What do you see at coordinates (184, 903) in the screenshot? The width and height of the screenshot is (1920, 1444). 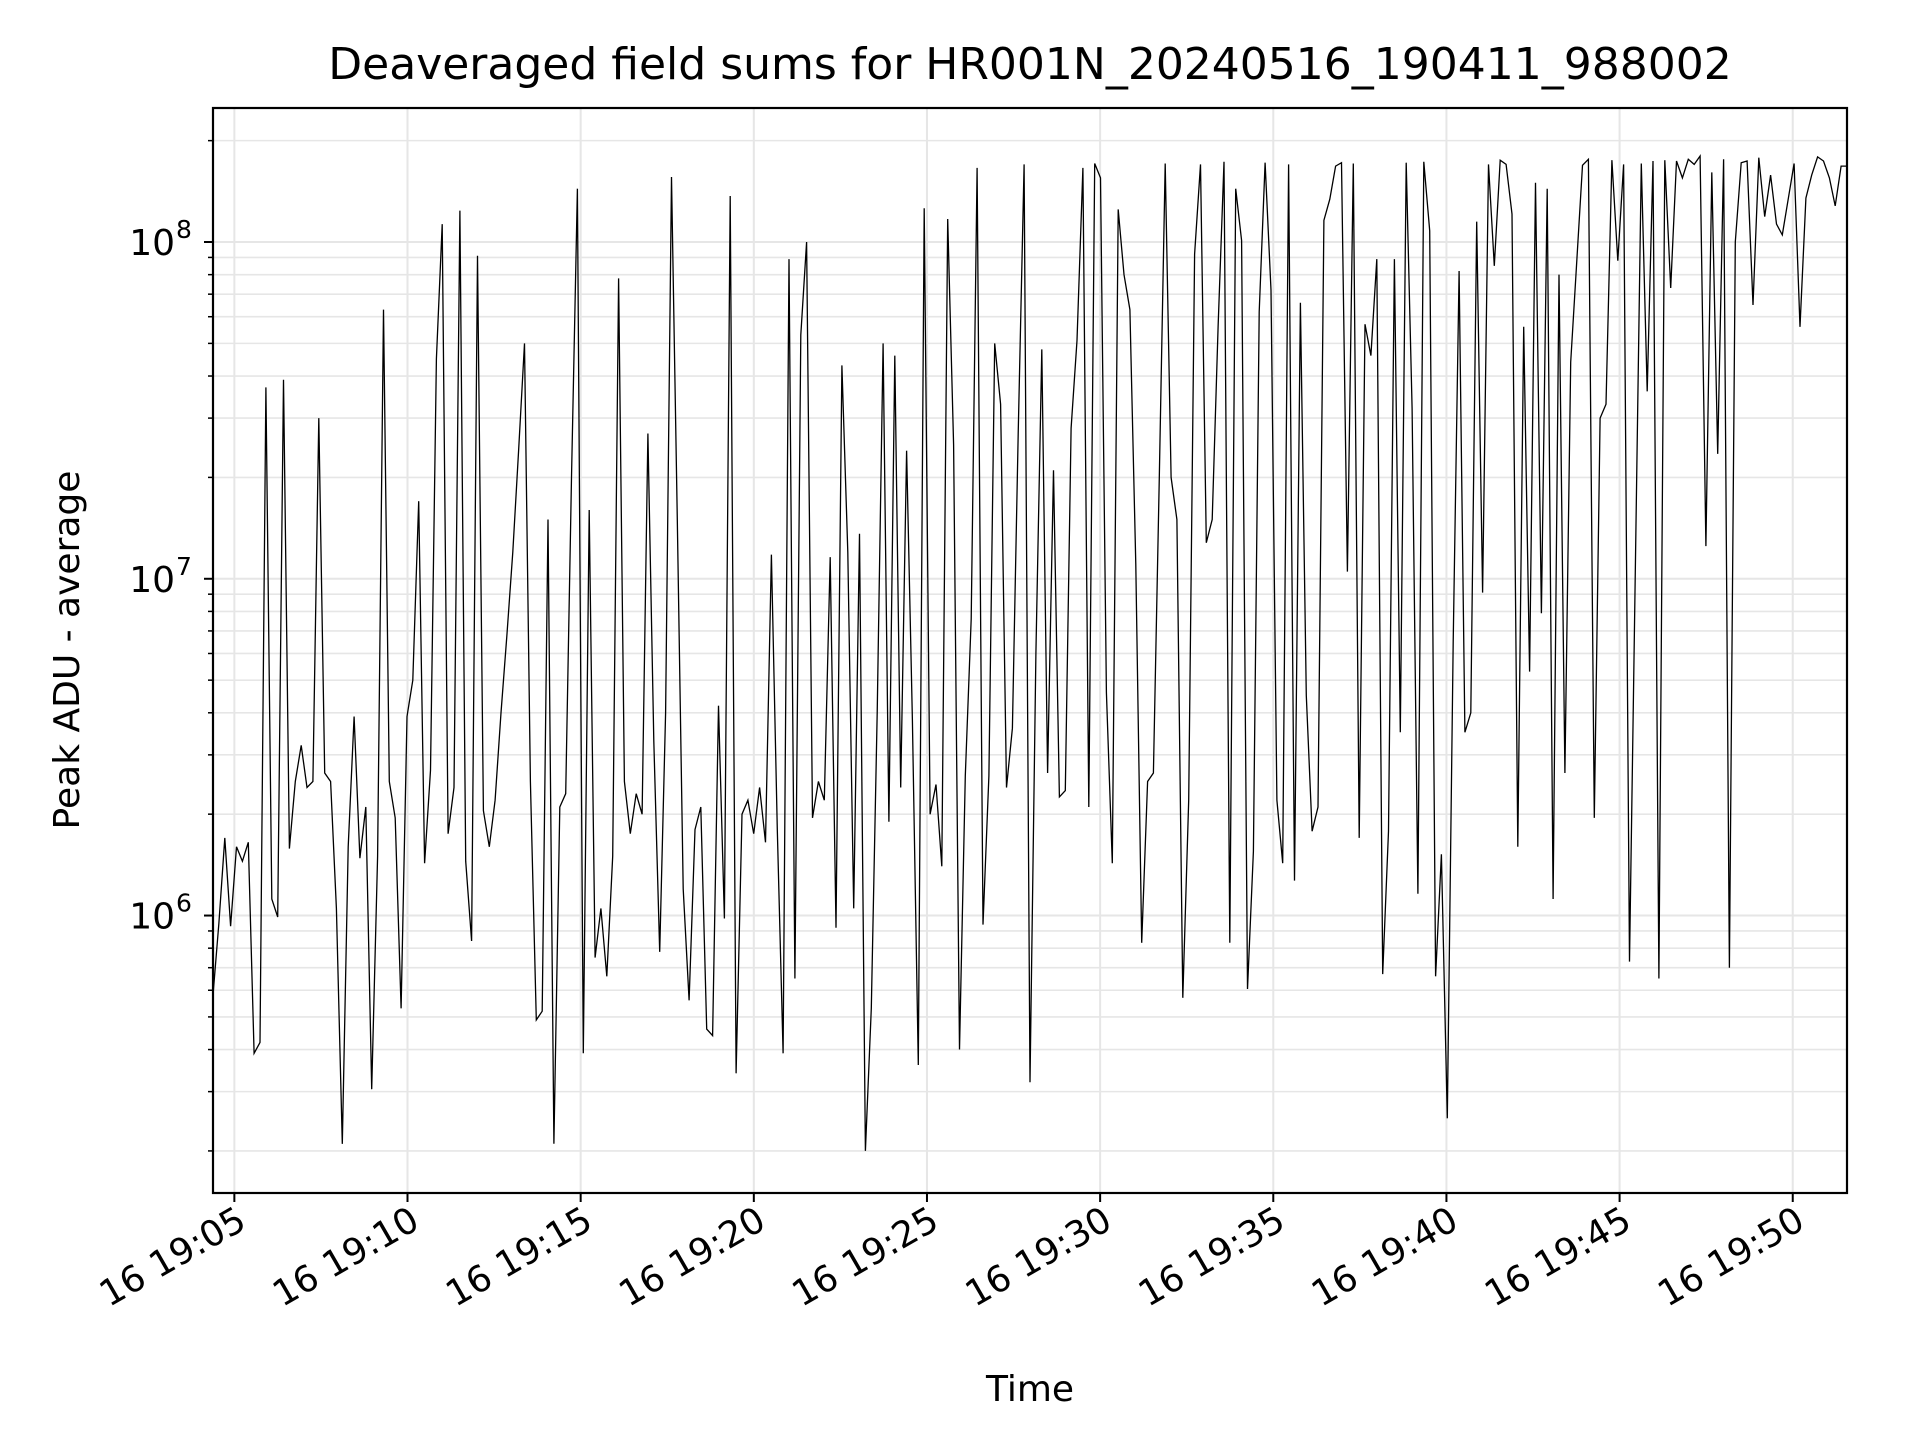 I see `y-tick-label-exponent: 6` at bounding box center [184, 903].